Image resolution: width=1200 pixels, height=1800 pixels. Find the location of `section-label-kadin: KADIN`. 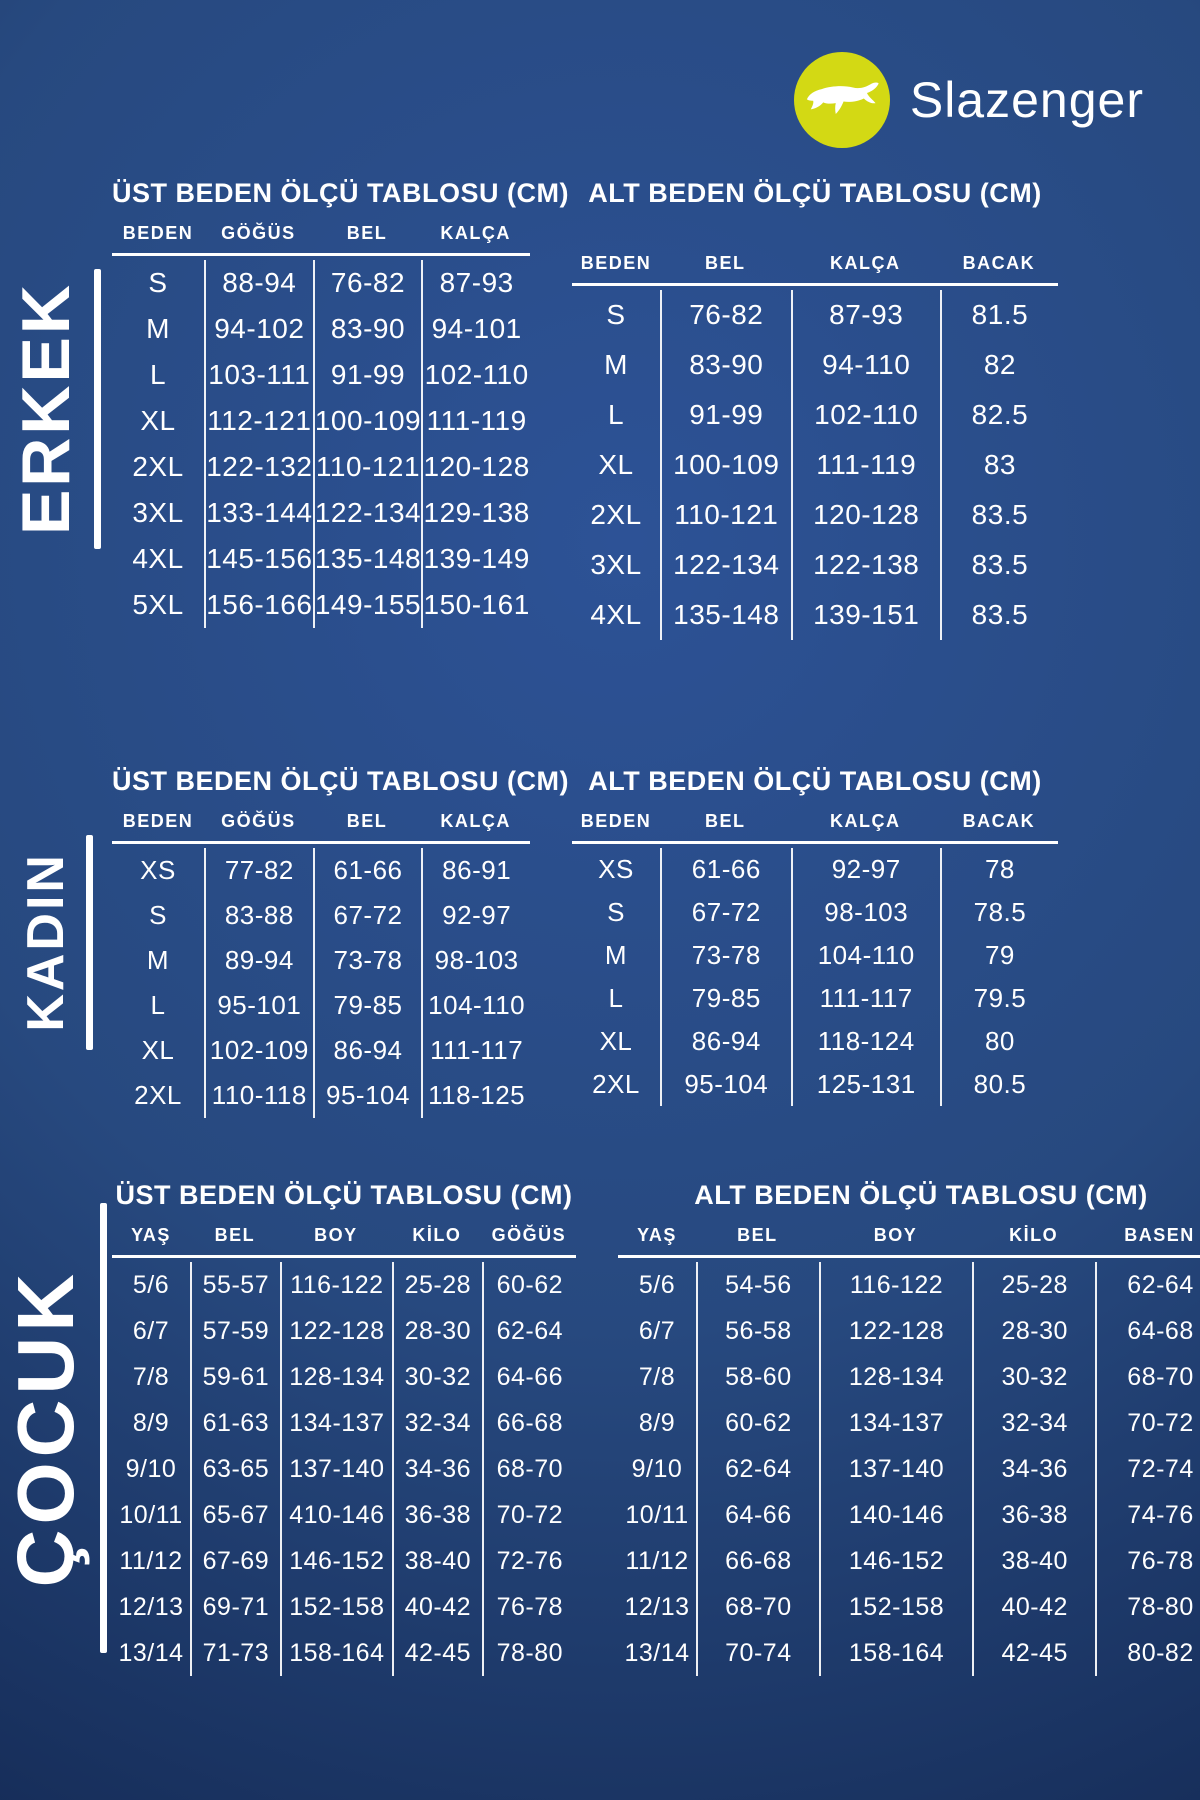

section-label-kadin: KADIN is located at coordinates (56, 942).